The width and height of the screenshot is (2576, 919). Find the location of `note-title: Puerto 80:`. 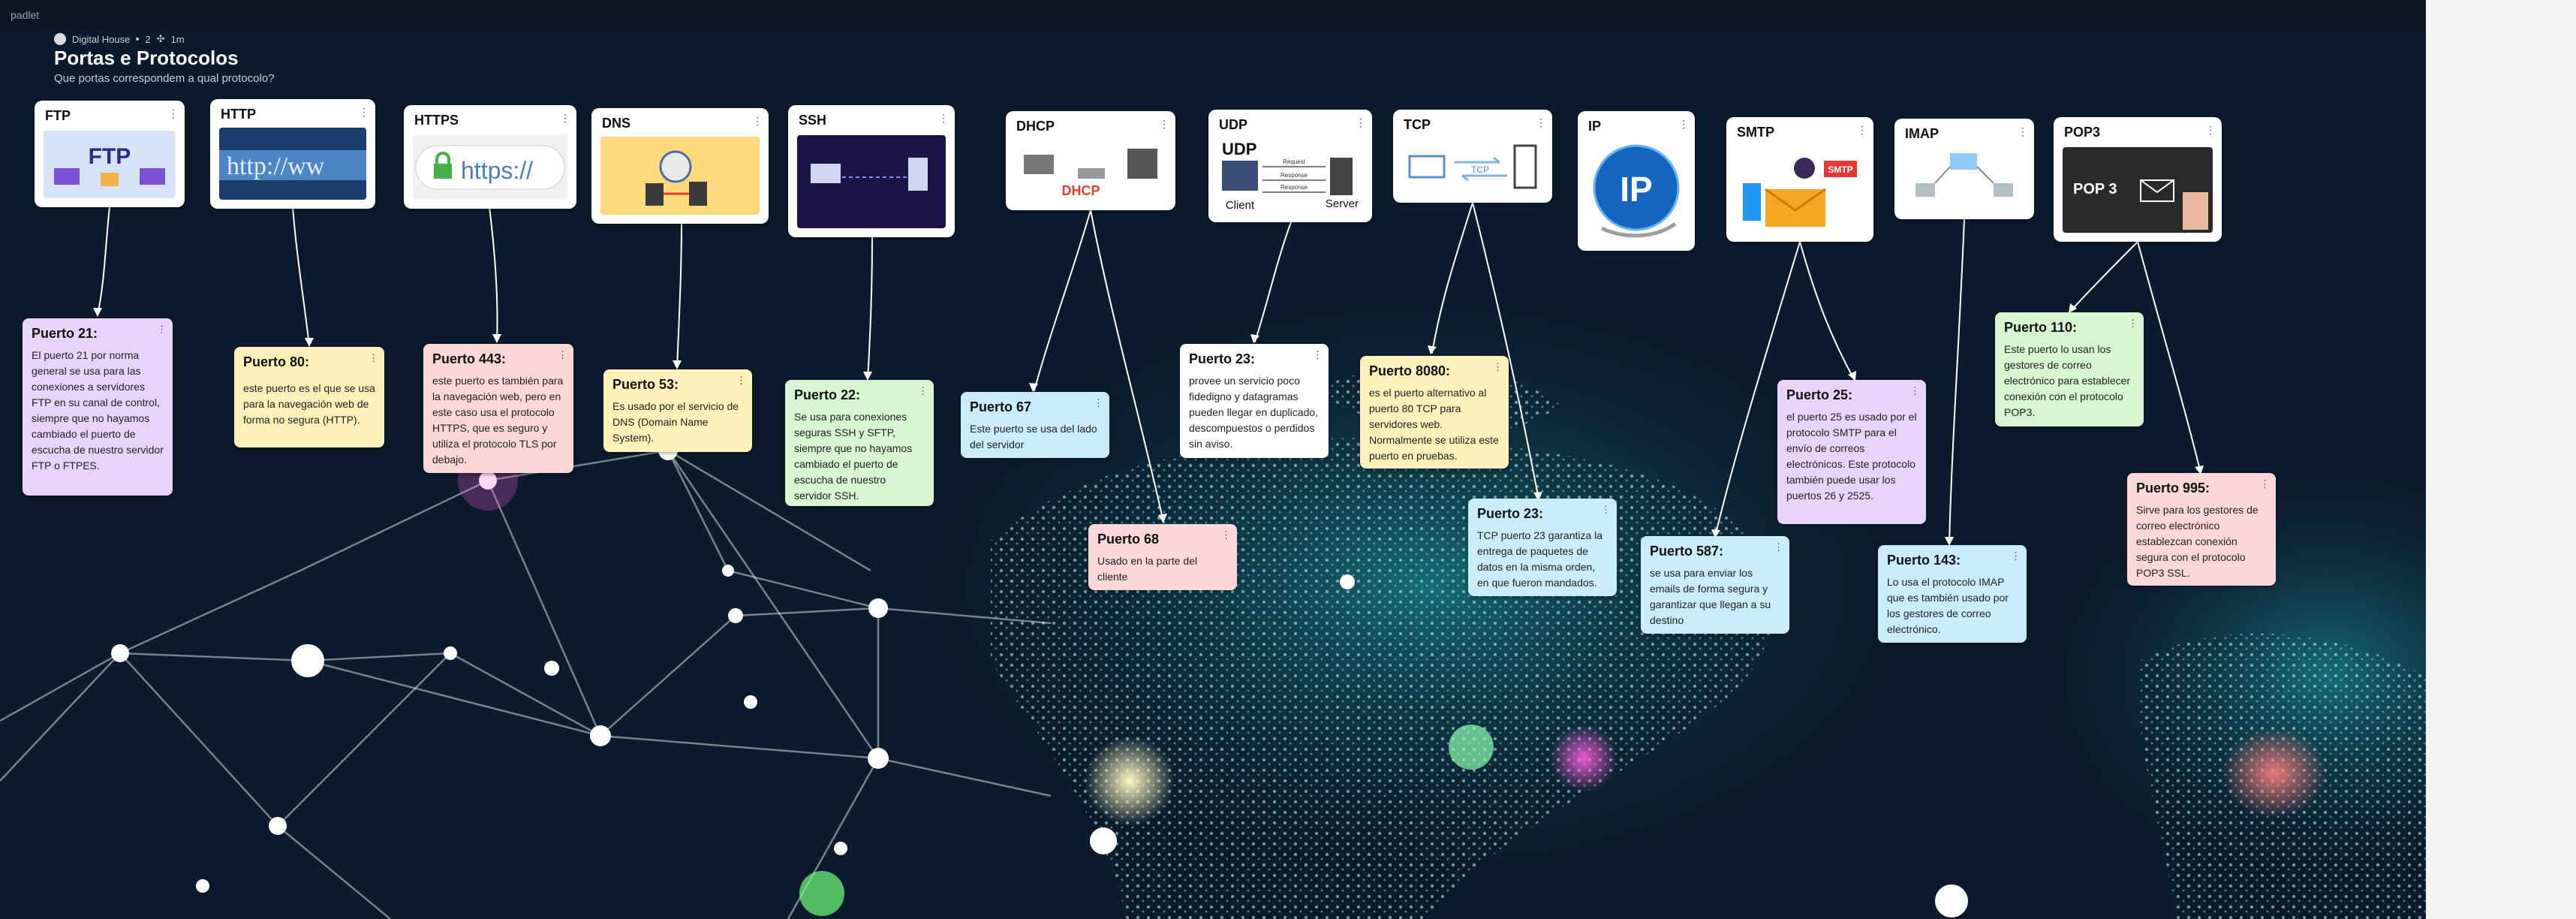

note-title: Puerto 80: is located at coordinates (276, 361).